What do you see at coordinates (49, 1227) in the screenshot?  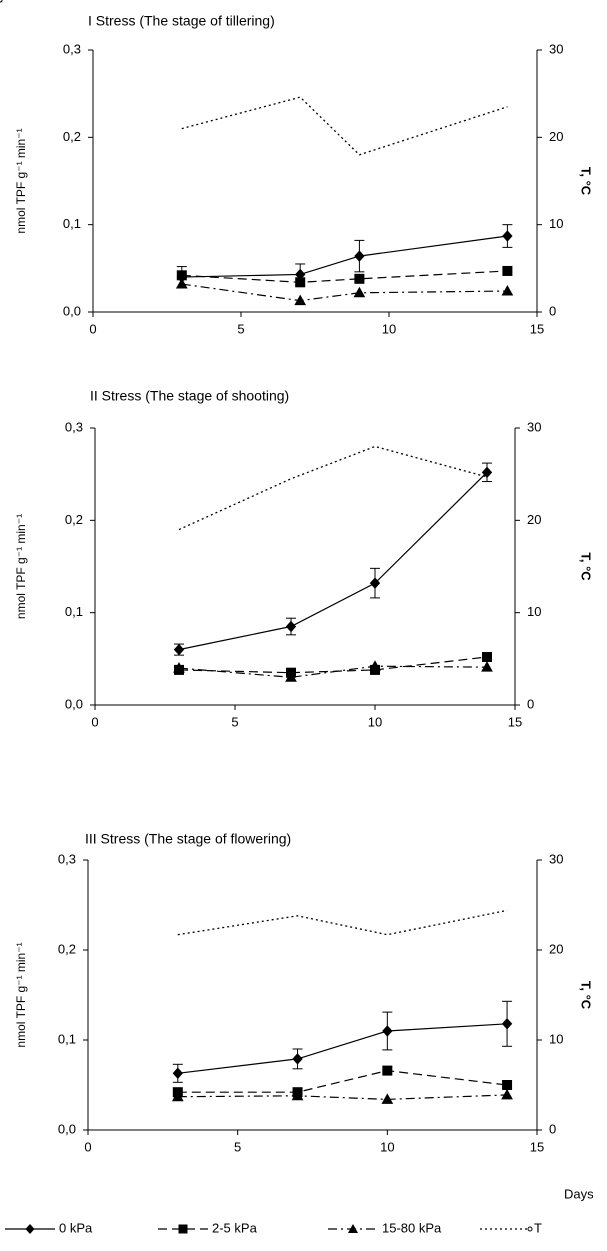 I see `legend-item: 0 kPa` at bounding box center [49, 1227].